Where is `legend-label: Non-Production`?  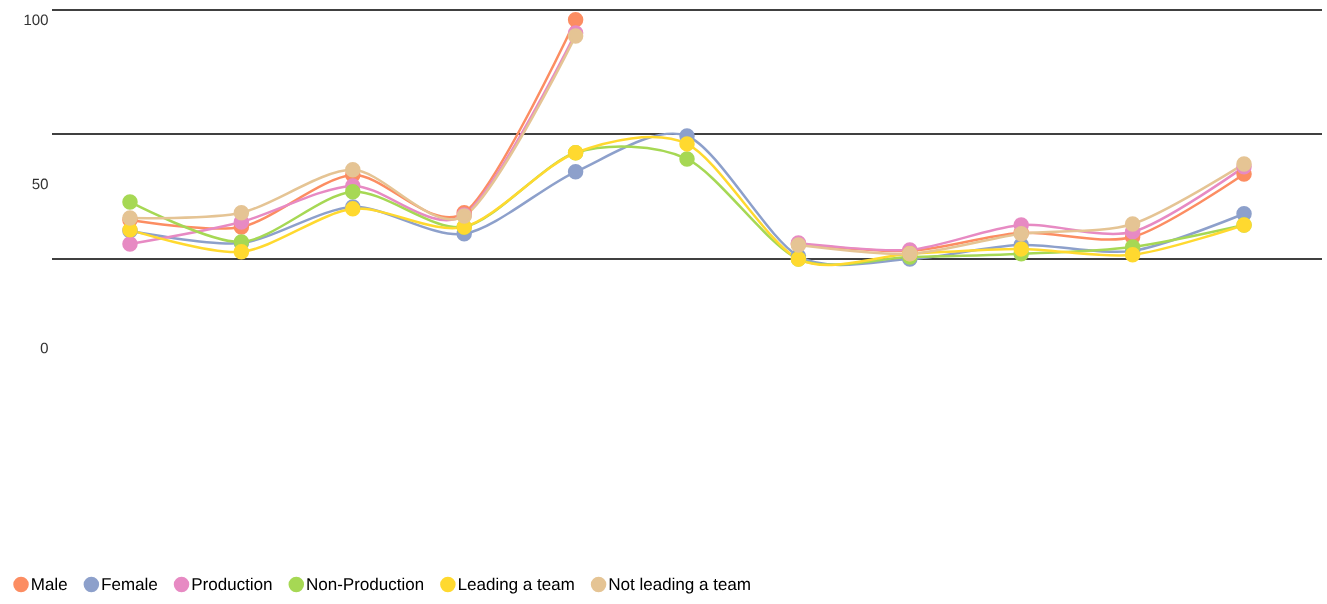 legend-label: Non-Production is located at coordinates (365, 584).